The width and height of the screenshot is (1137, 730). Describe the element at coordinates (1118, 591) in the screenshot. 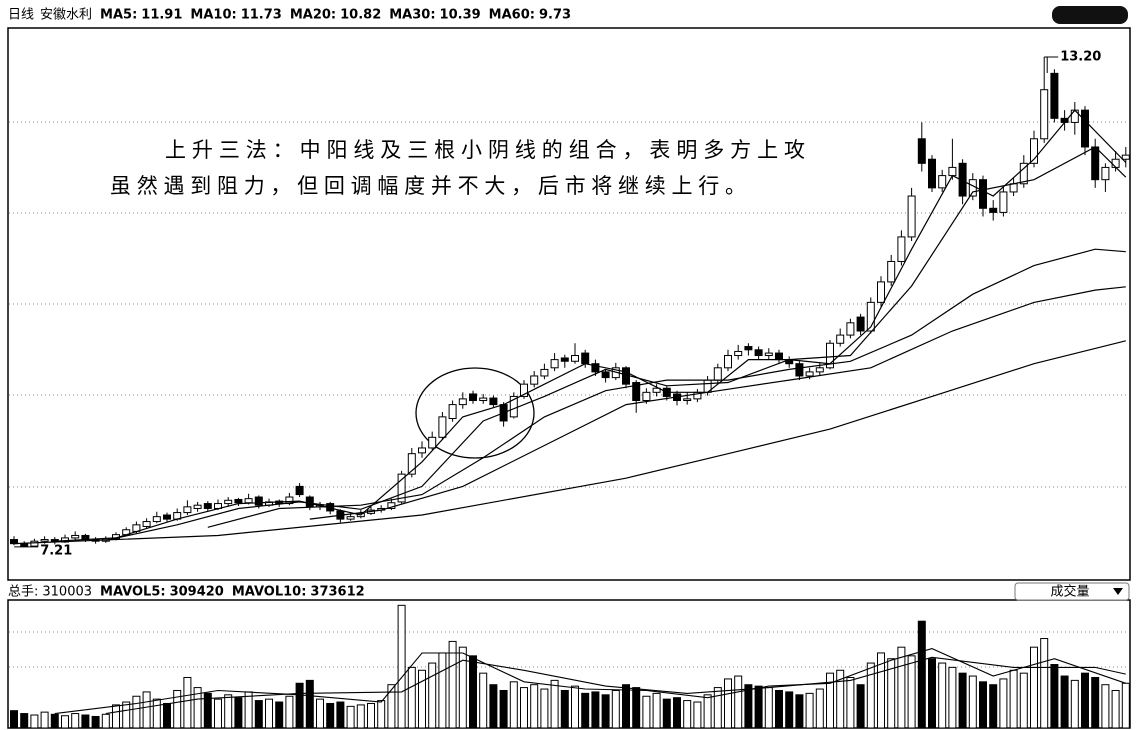

I see `dropdown-arrow` at that location.